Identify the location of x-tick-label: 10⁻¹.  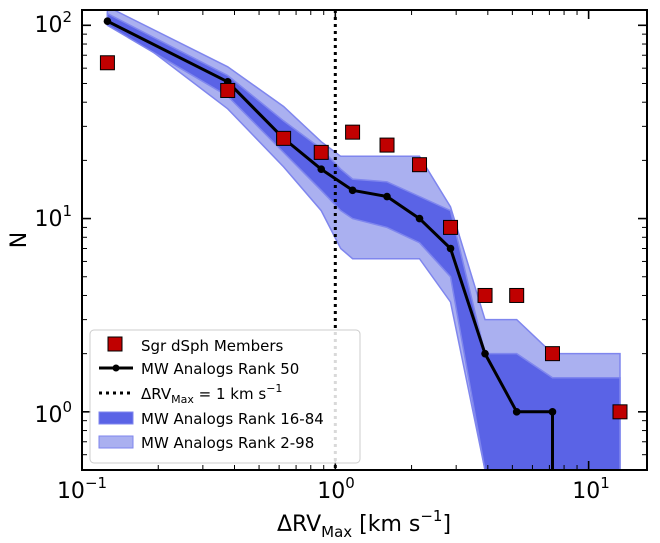
(82, 489).